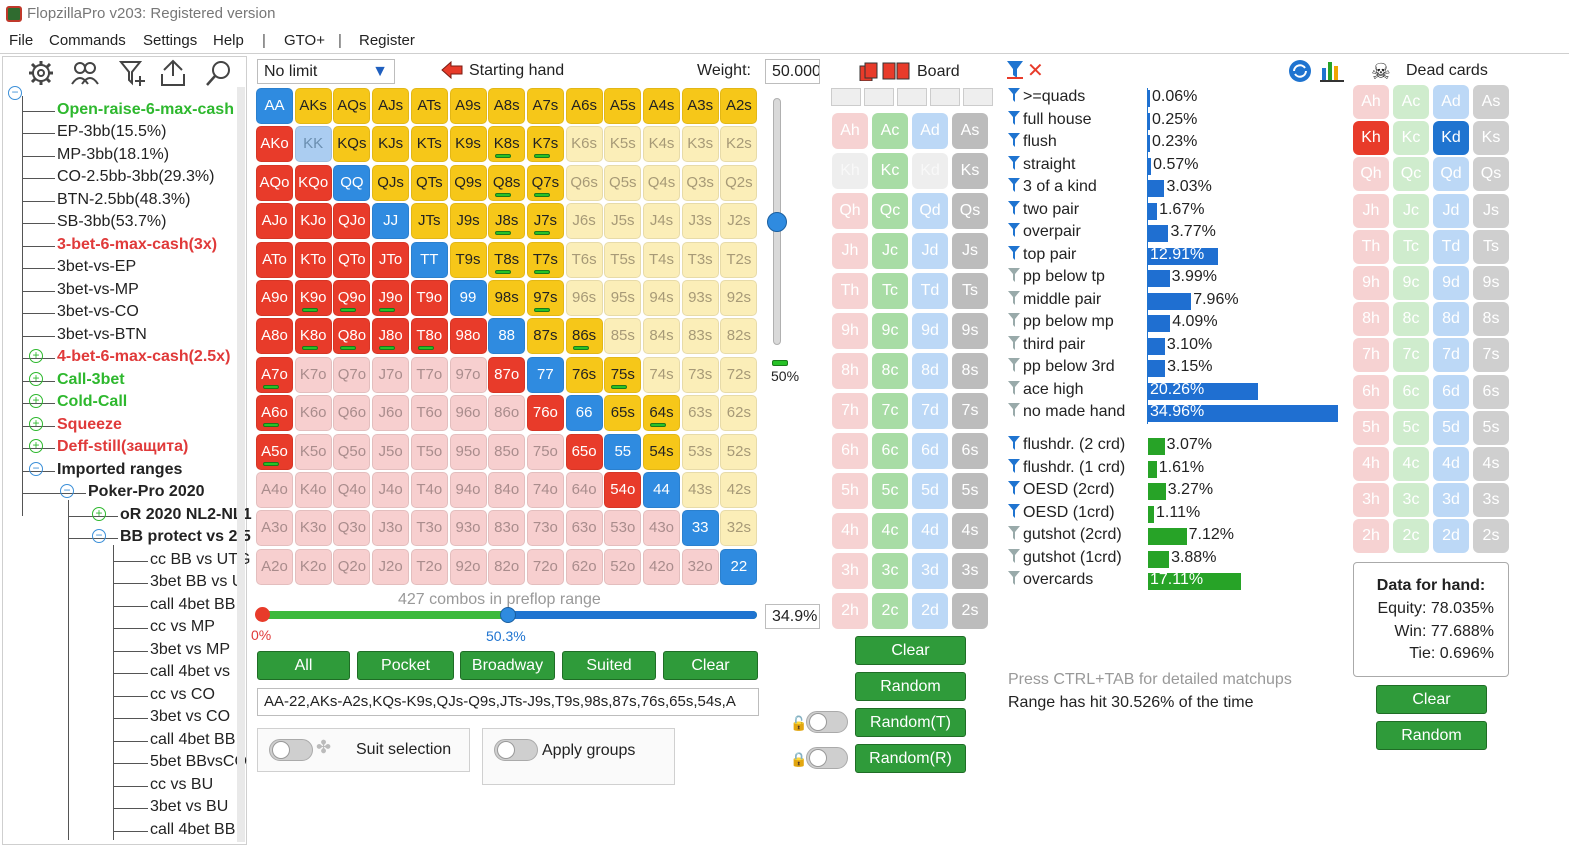 The width and height of the screenshot is (1569, 845). Describe the element at coordinates (890, 371) in the screenshot. I see `board-card-8c: 8c` at that location.